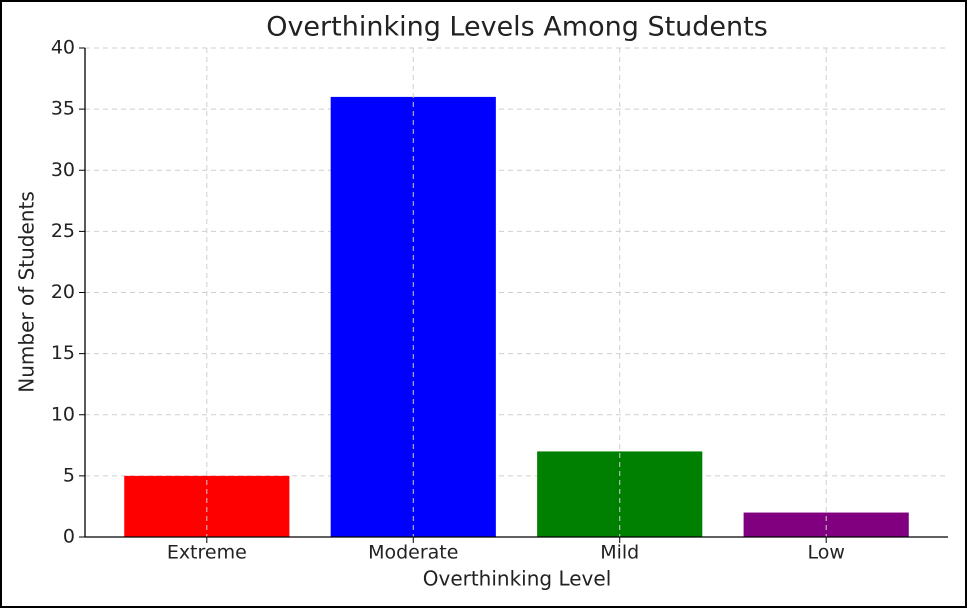  Describe the element at coordinates (63, 170) in the screenshot. I see `y-tick-label: 30` at that location.